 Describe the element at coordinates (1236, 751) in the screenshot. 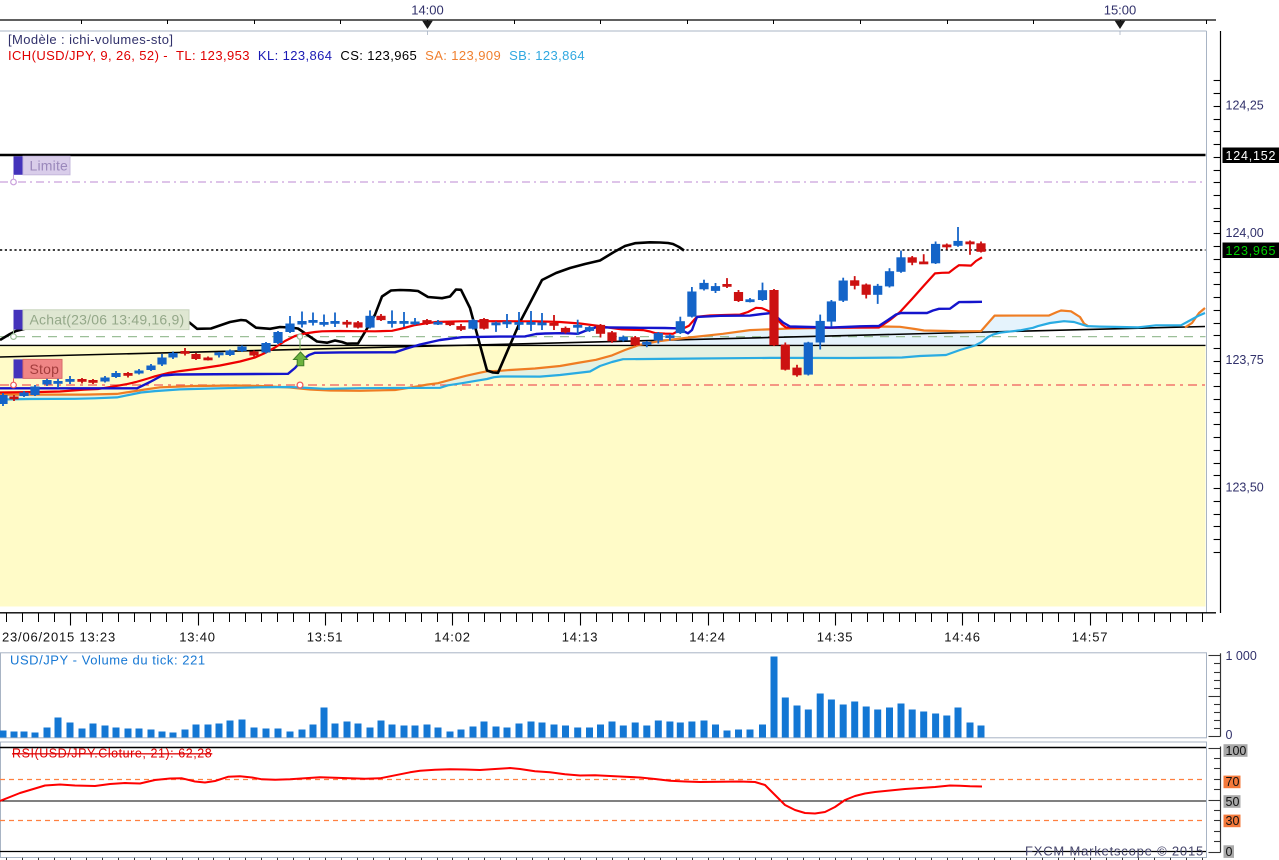

I see `svg-text: 100` at that location.